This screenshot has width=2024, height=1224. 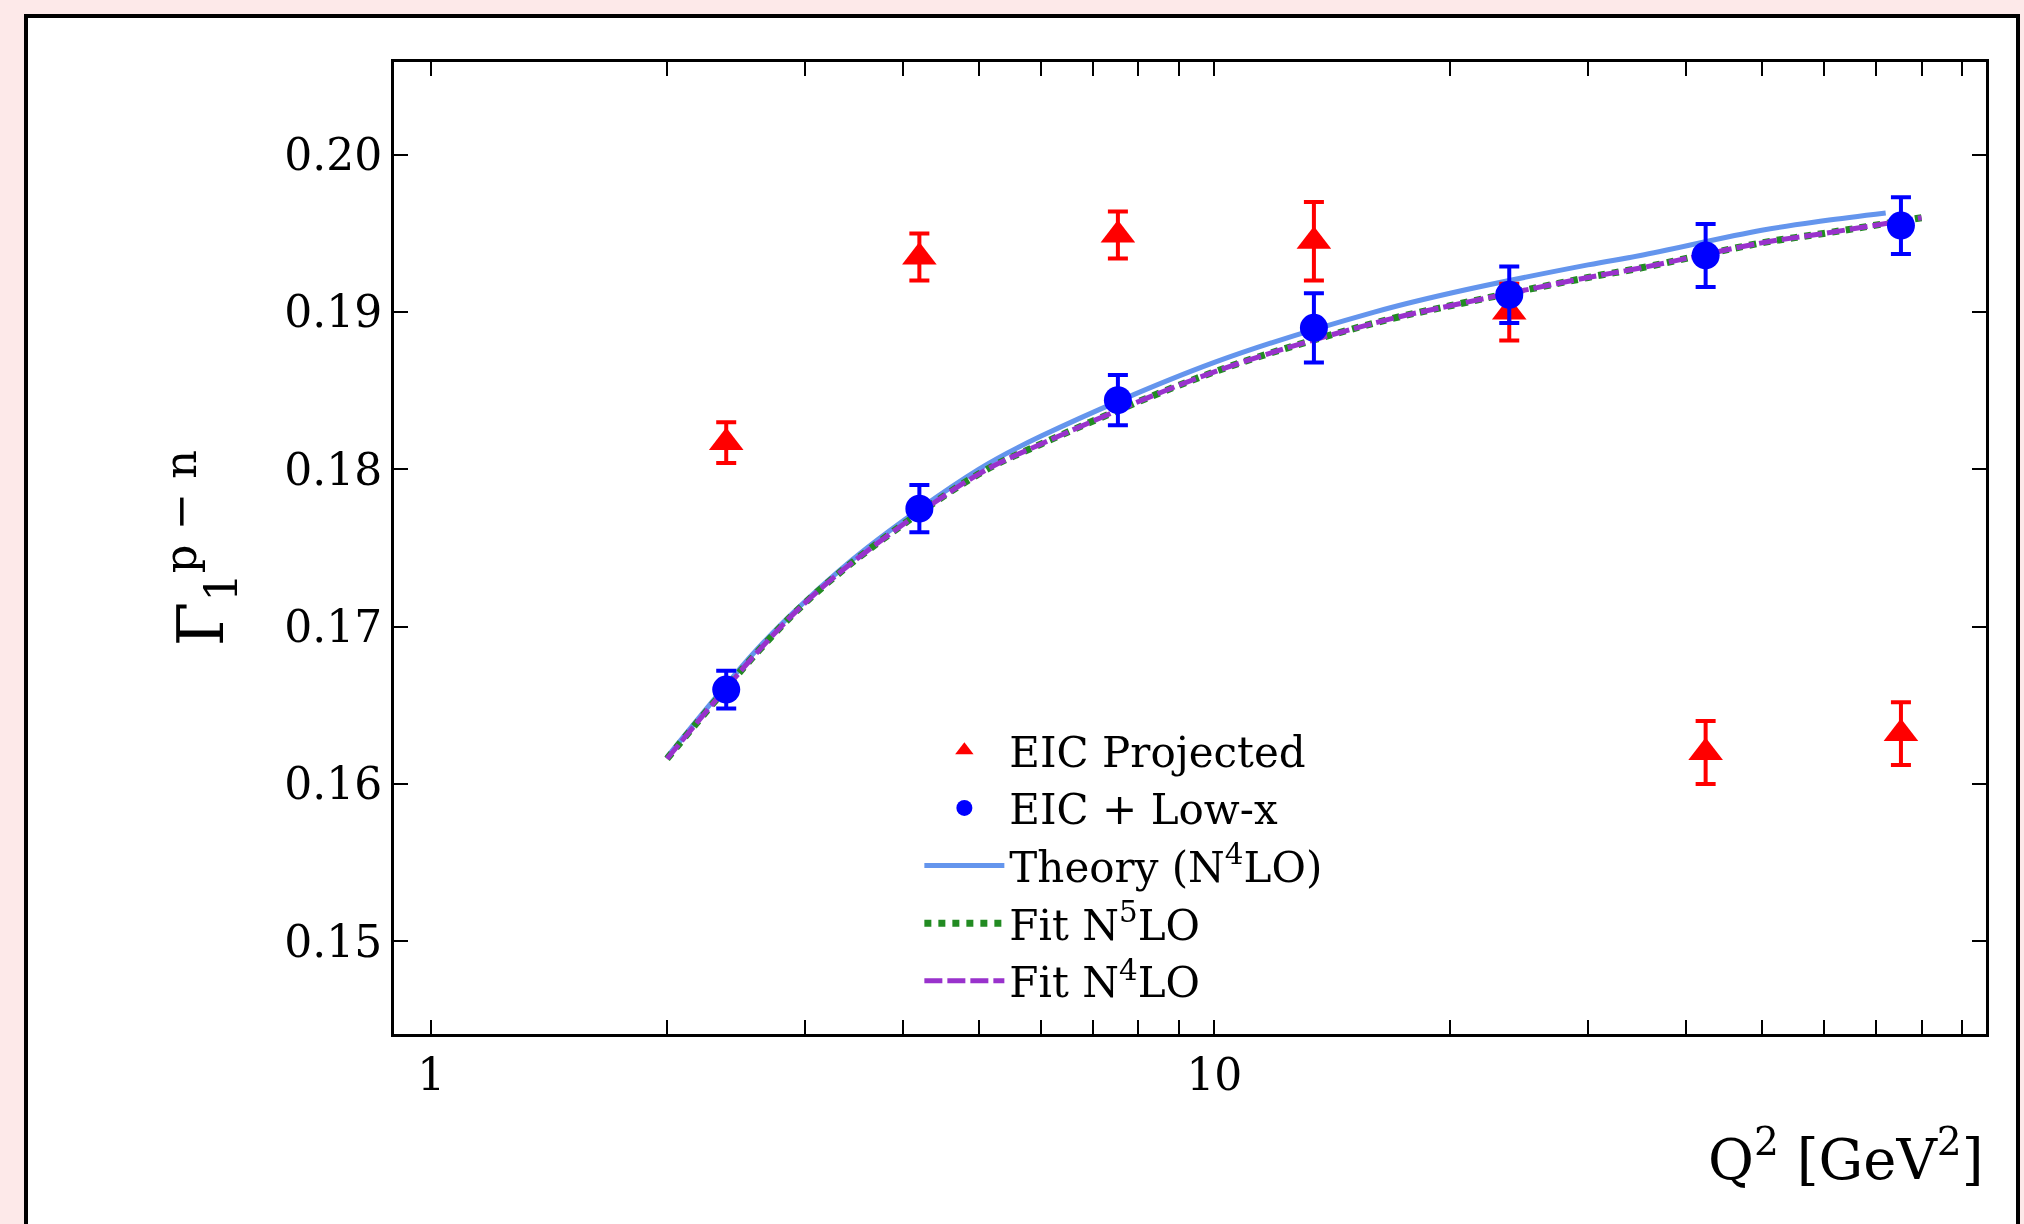 I want to click on x-tick-label: 1, so click(x=431, y=1074).